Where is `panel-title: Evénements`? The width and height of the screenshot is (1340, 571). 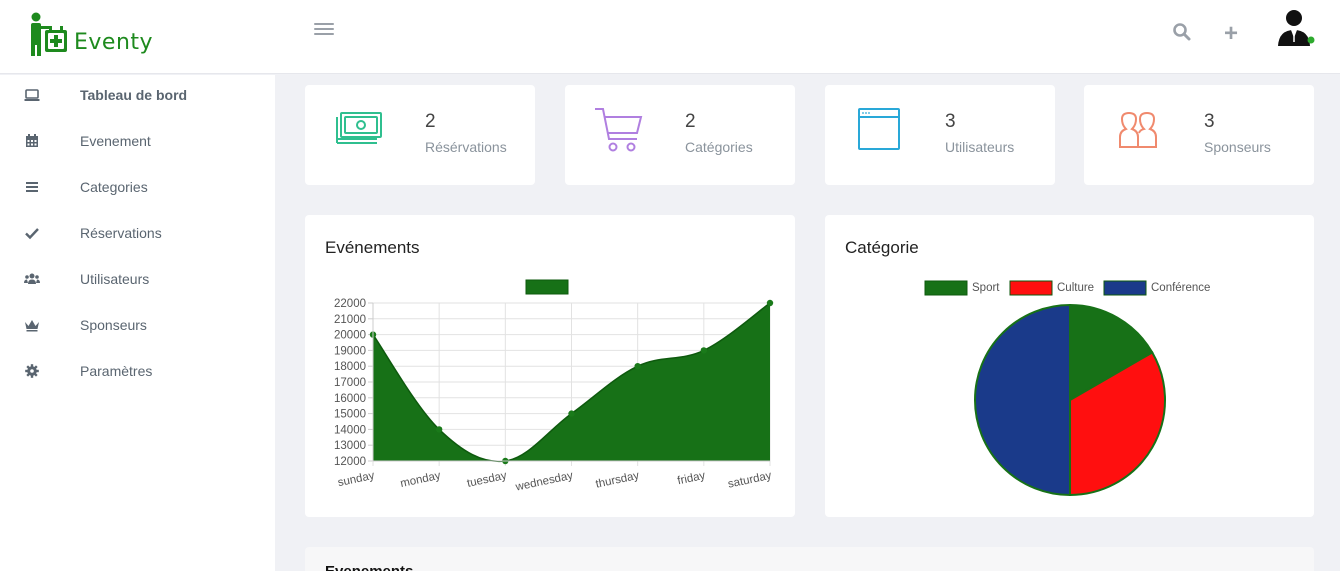
panel-title: Evénements is located at coordinates (372, 247).